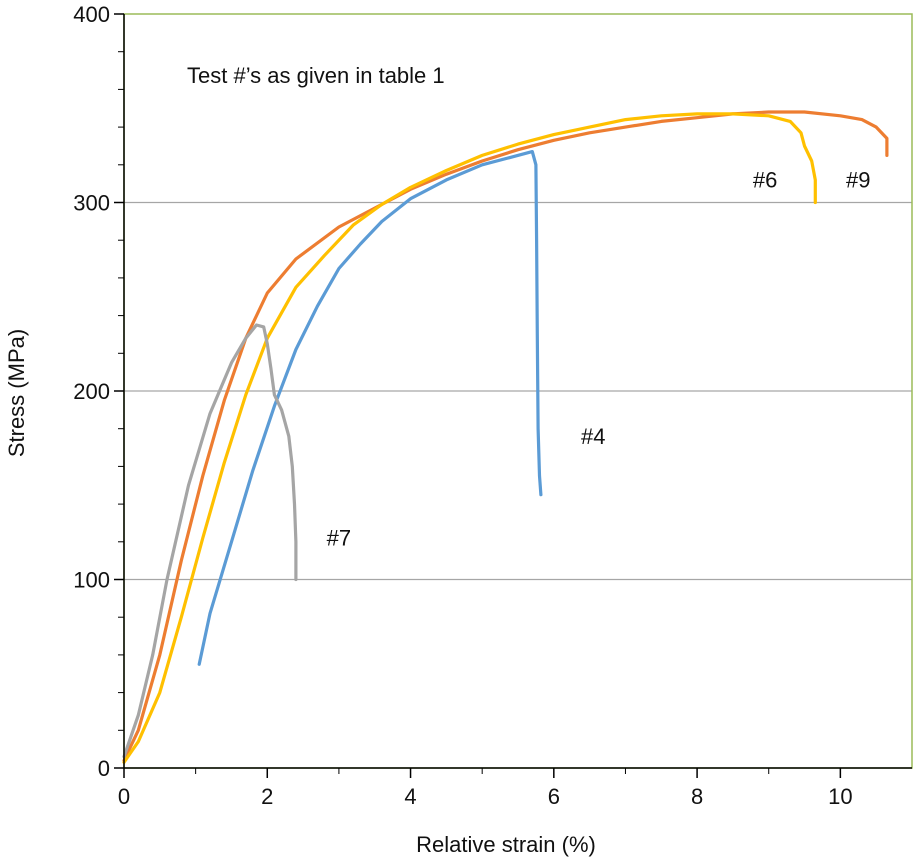 The height and width of the screenshot is (861, 914). Describe the element at coordinates (593, 436) in the screenshot. I see `series-label-test-4: #4` at that location.